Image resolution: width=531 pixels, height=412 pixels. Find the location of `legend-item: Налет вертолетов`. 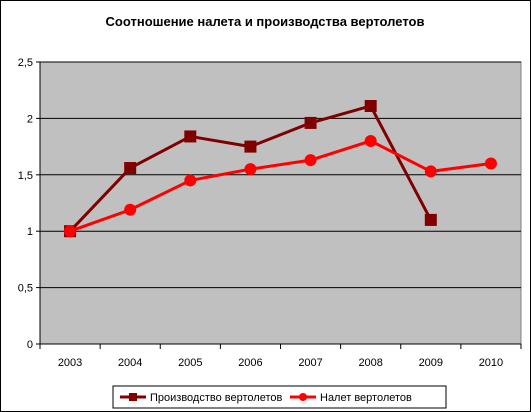

legend-item: Налет вертолетов is located at coordinates (351, 398).